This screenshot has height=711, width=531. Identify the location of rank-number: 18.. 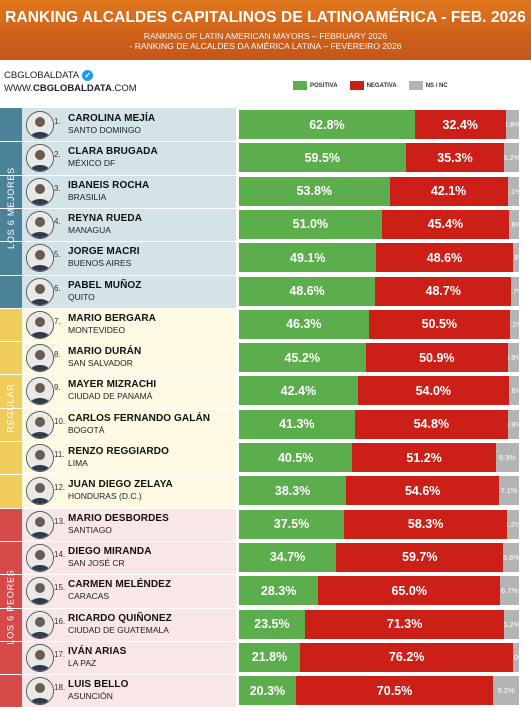
(60, 688).